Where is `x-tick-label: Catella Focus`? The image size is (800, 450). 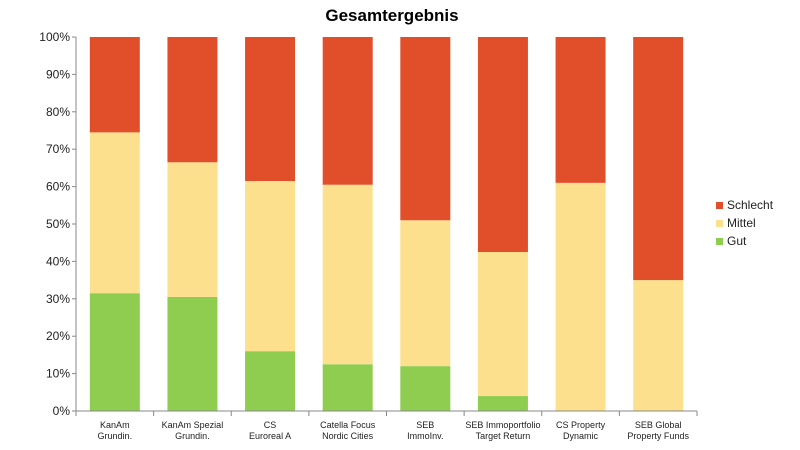
x-tick-label: Catella Focus is located at coordinates (348, 425).